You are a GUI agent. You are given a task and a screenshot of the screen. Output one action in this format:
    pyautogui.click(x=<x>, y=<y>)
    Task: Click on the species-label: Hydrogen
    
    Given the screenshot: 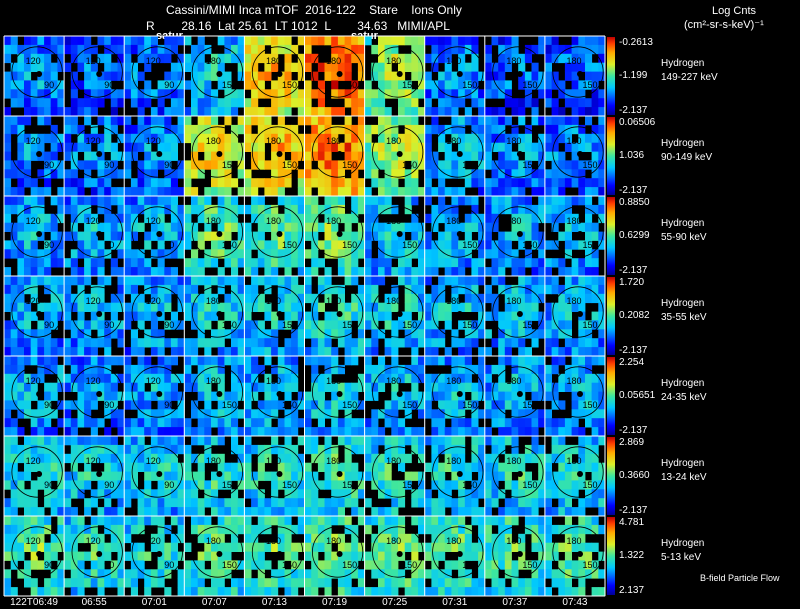 What is the action you would take?
    pyautogui.click(x=683, y=223)
    